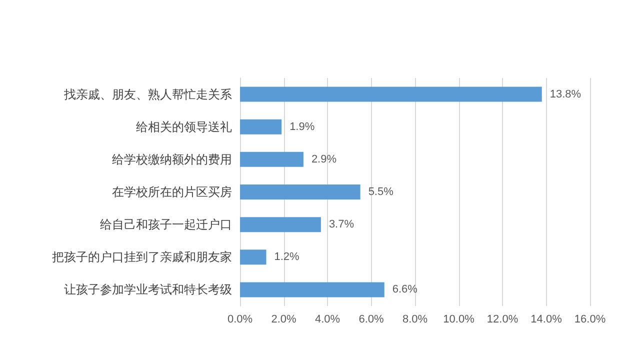 The image size is (640, 344). Describe the element at coordinates (283, 320) in the screenshot. I see `x-tick-label: 2.0%` at that location.